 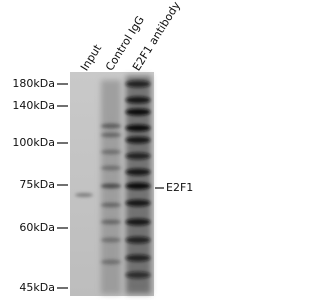 I want to click on marker-label: 180kDa, so click(x=33, y=83).